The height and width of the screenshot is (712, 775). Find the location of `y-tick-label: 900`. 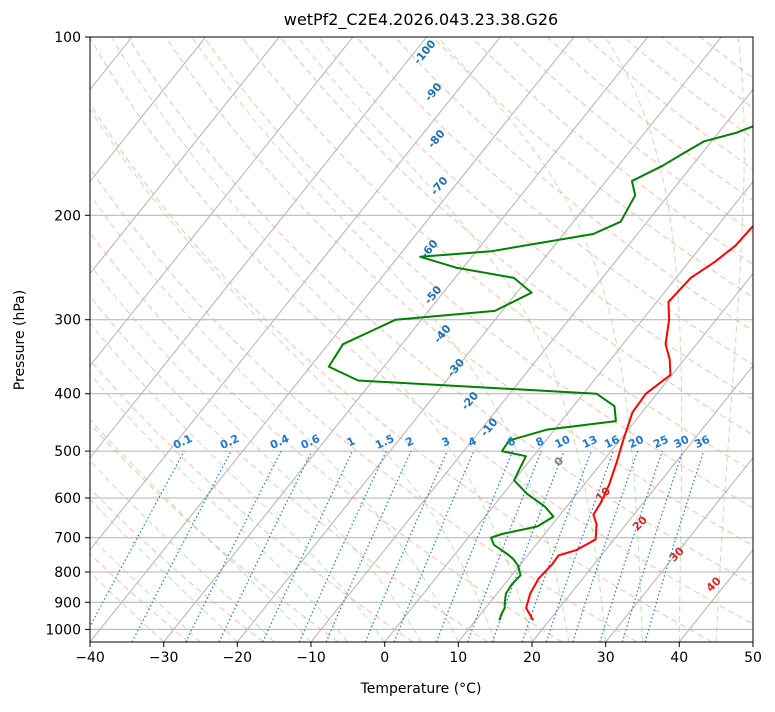

y-tick-label: 900 is located at coordinates (67, 603).